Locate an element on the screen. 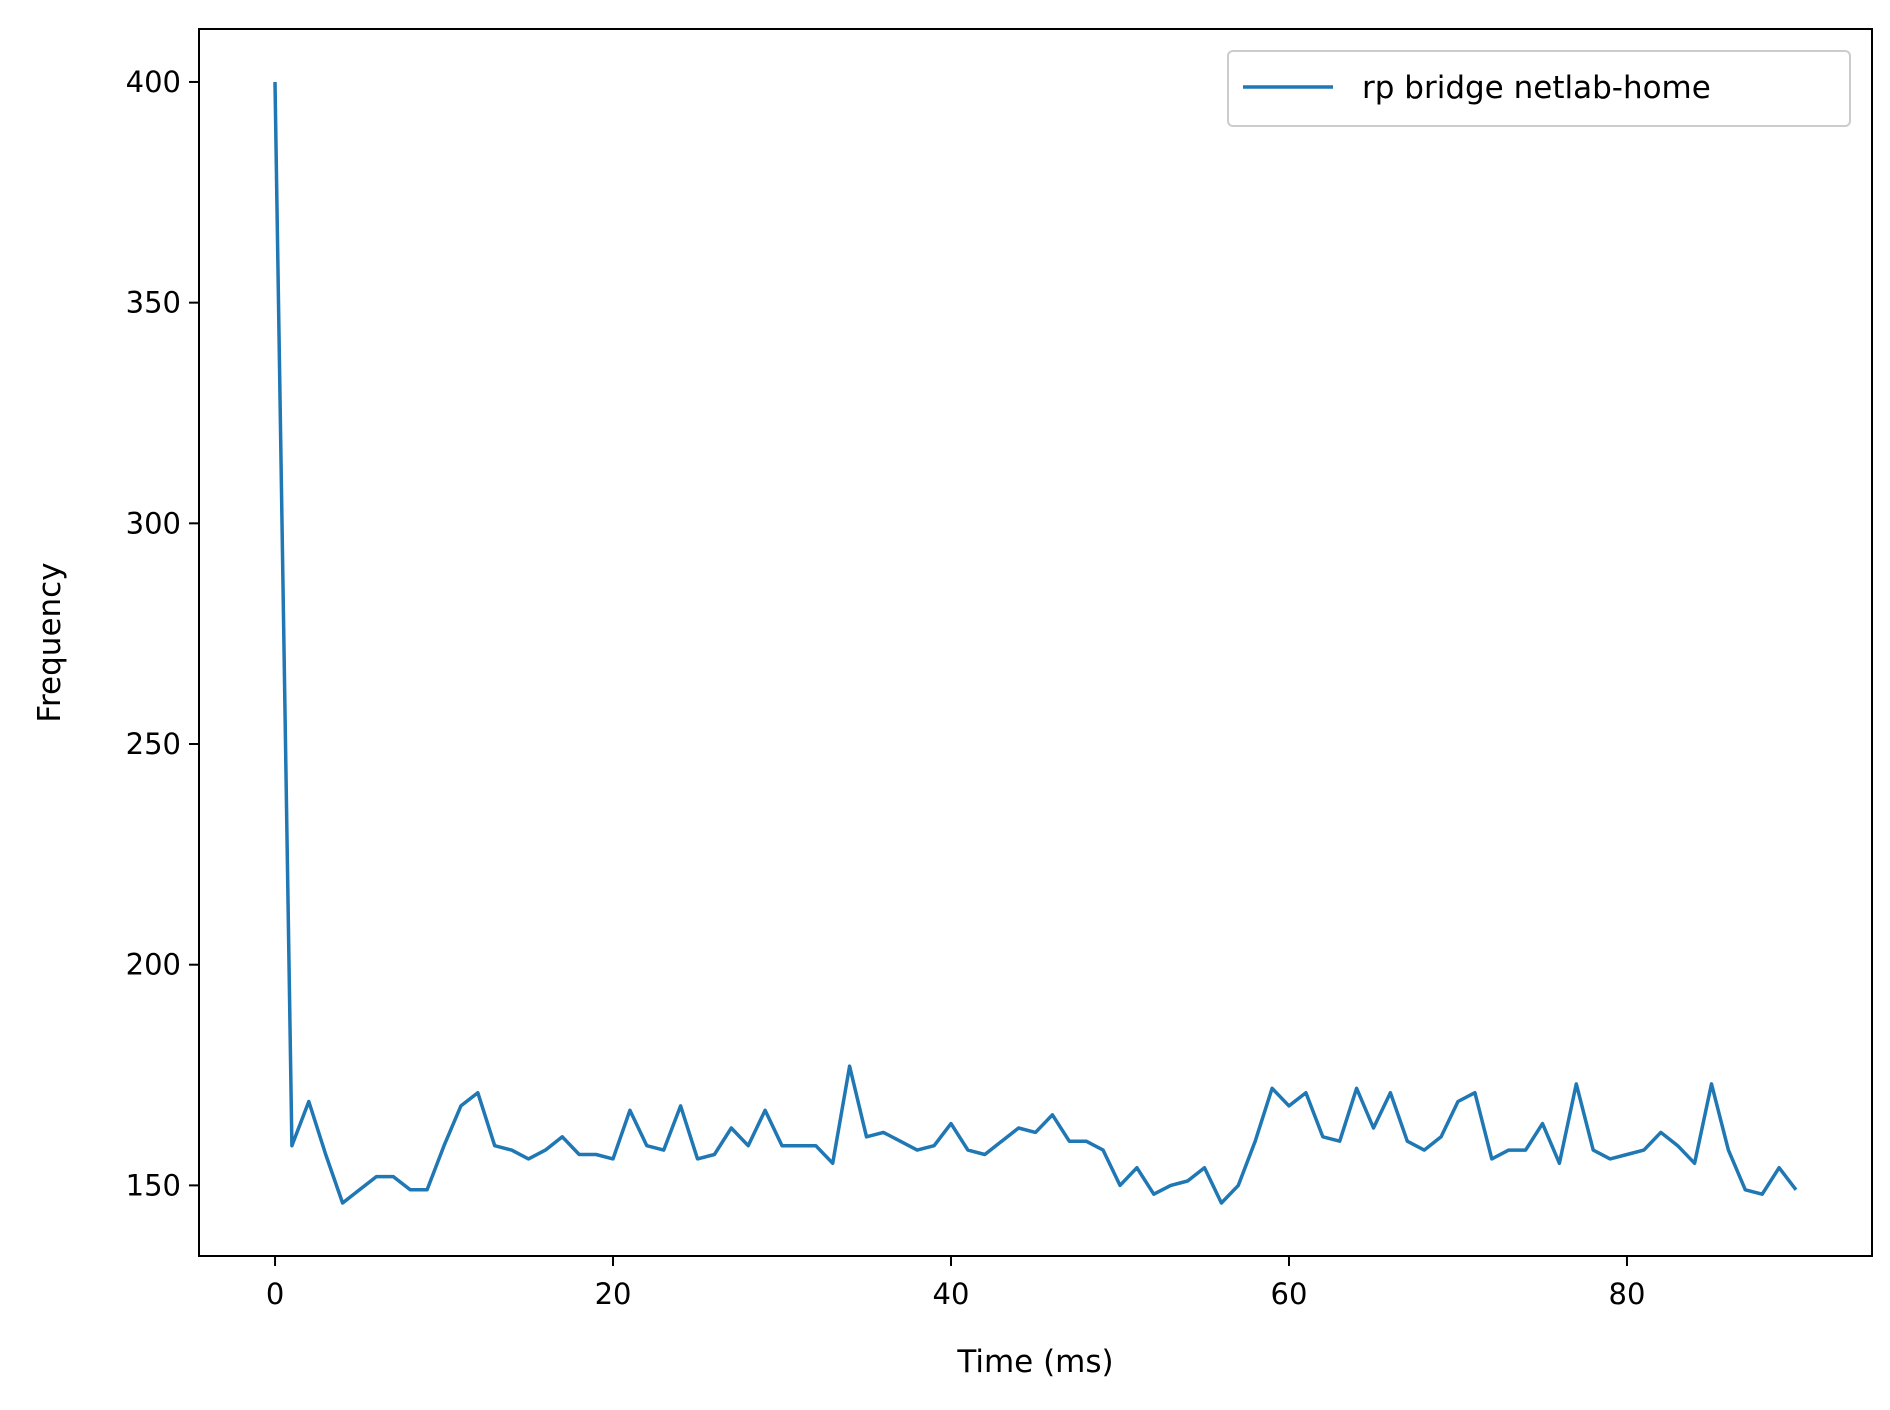 The width and height of the screenshot is (1890, 1410). y-tick-label: 350 is located at coordinates (153, 303).